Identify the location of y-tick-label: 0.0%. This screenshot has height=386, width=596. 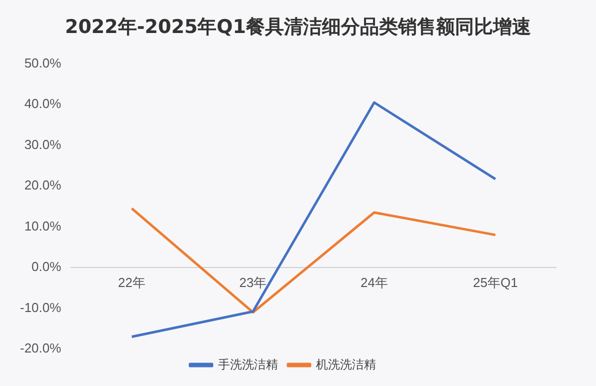
(47, 266).